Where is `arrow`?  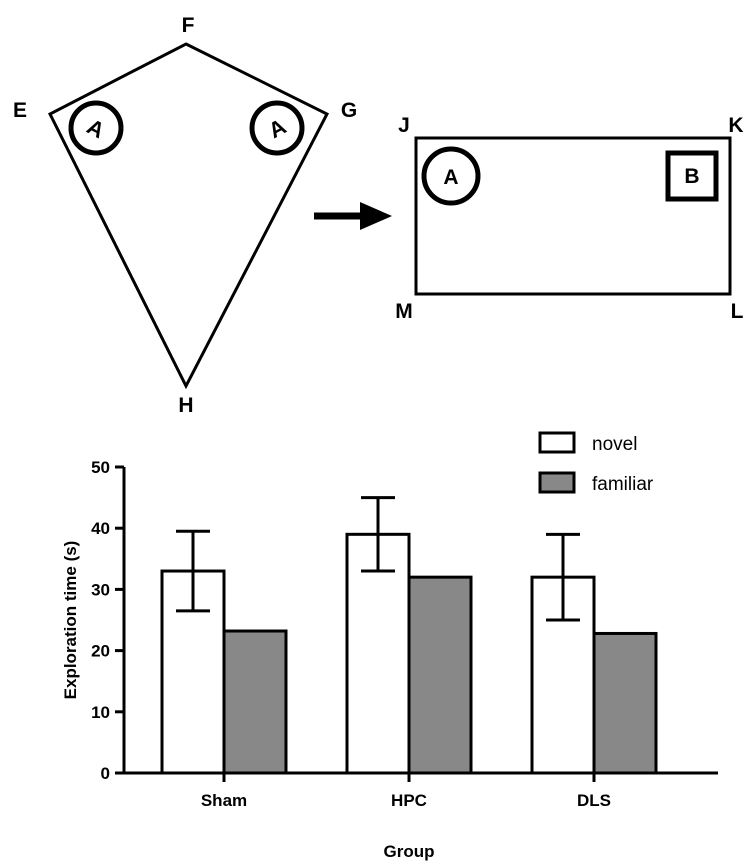
arrow is located at coordinates (353, 216).